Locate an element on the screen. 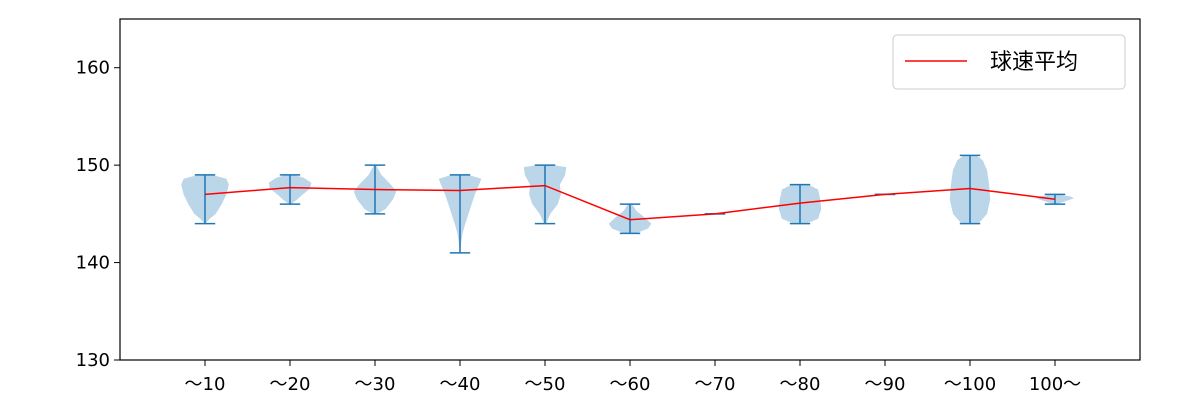 The width and height of the screenshot is (1200, 400). x-tick-label: ～10 is located at coordinates (205, 384).